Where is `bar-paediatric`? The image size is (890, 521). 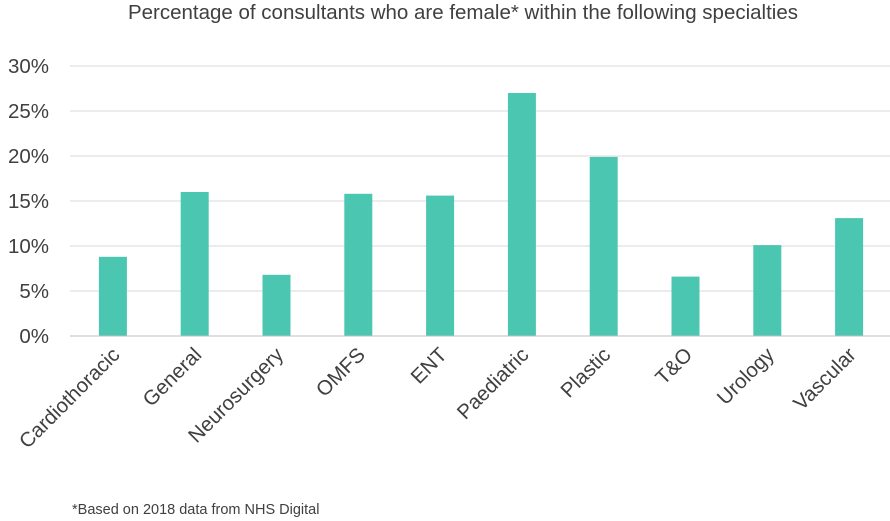 bar-paediatric is located at coordinates (521, 214).